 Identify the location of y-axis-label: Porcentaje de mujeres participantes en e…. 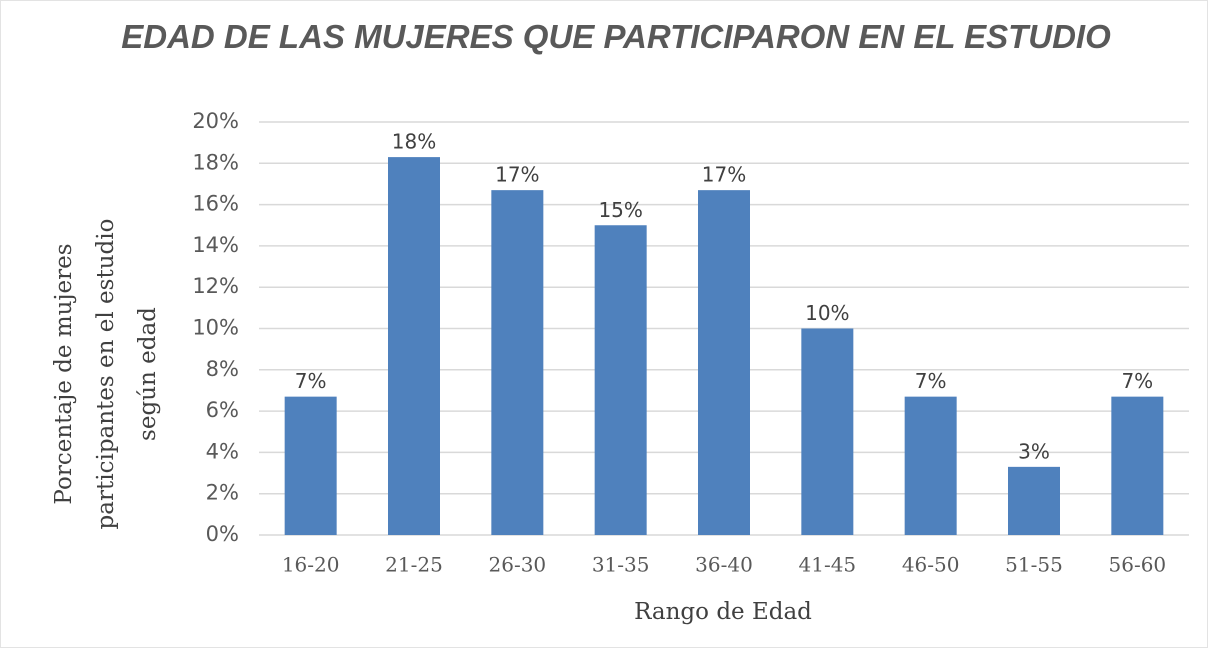
(106, 374).